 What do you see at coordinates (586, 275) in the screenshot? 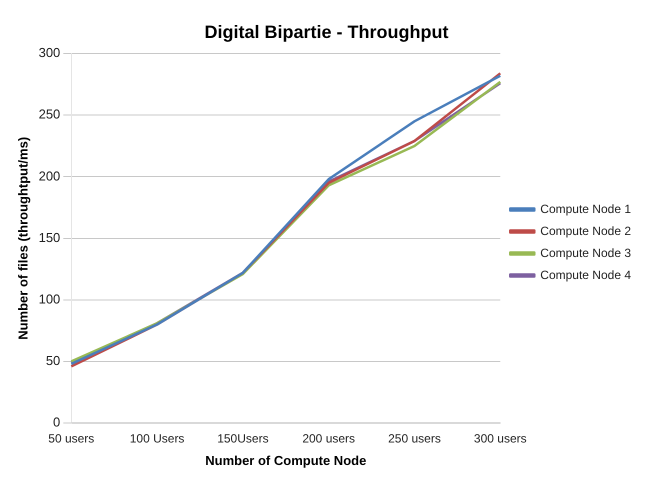
I see `legend-label: Compute Node 4` at bounding box center [586, 275].